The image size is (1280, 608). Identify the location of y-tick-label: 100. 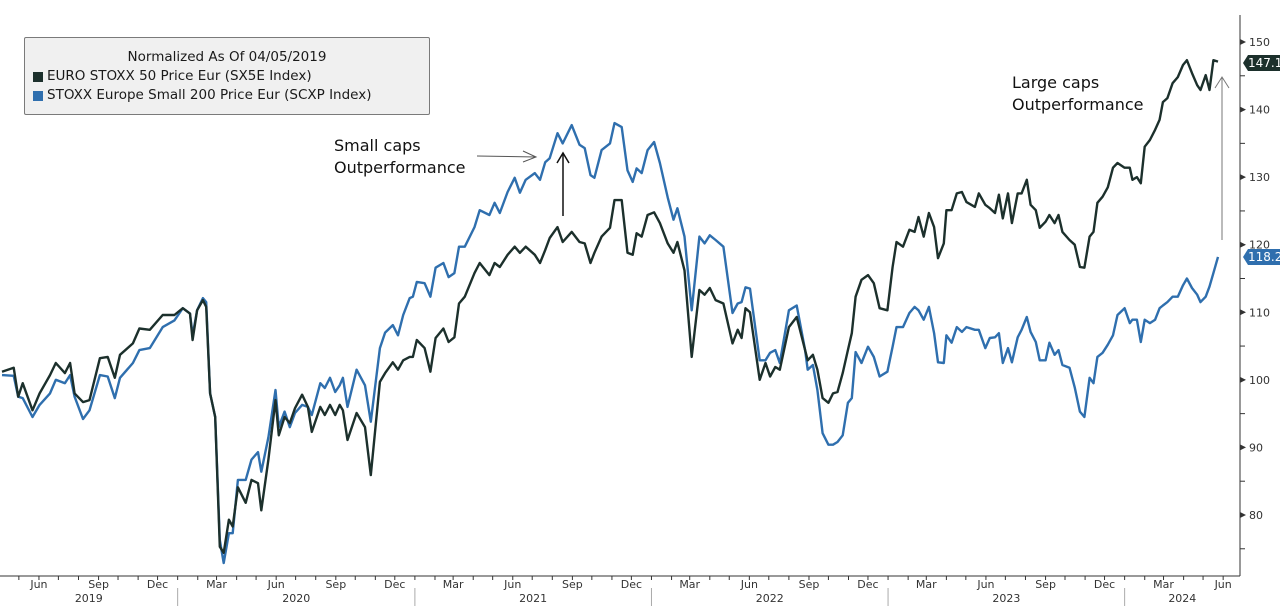
(1259, 380).